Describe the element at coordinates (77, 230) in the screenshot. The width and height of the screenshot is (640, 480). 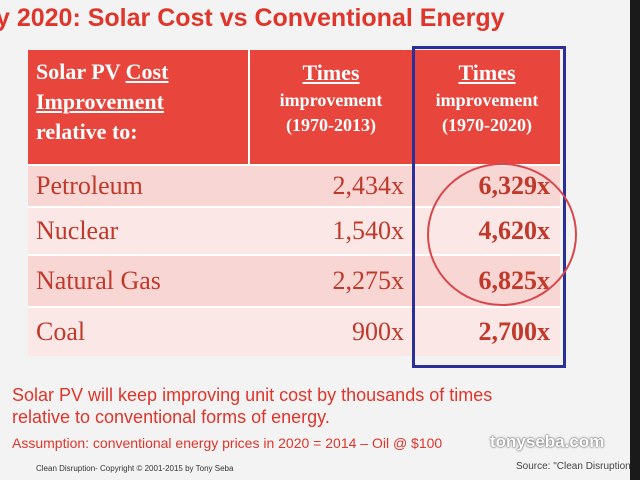
I see `row-source: Nuclear` at that location.